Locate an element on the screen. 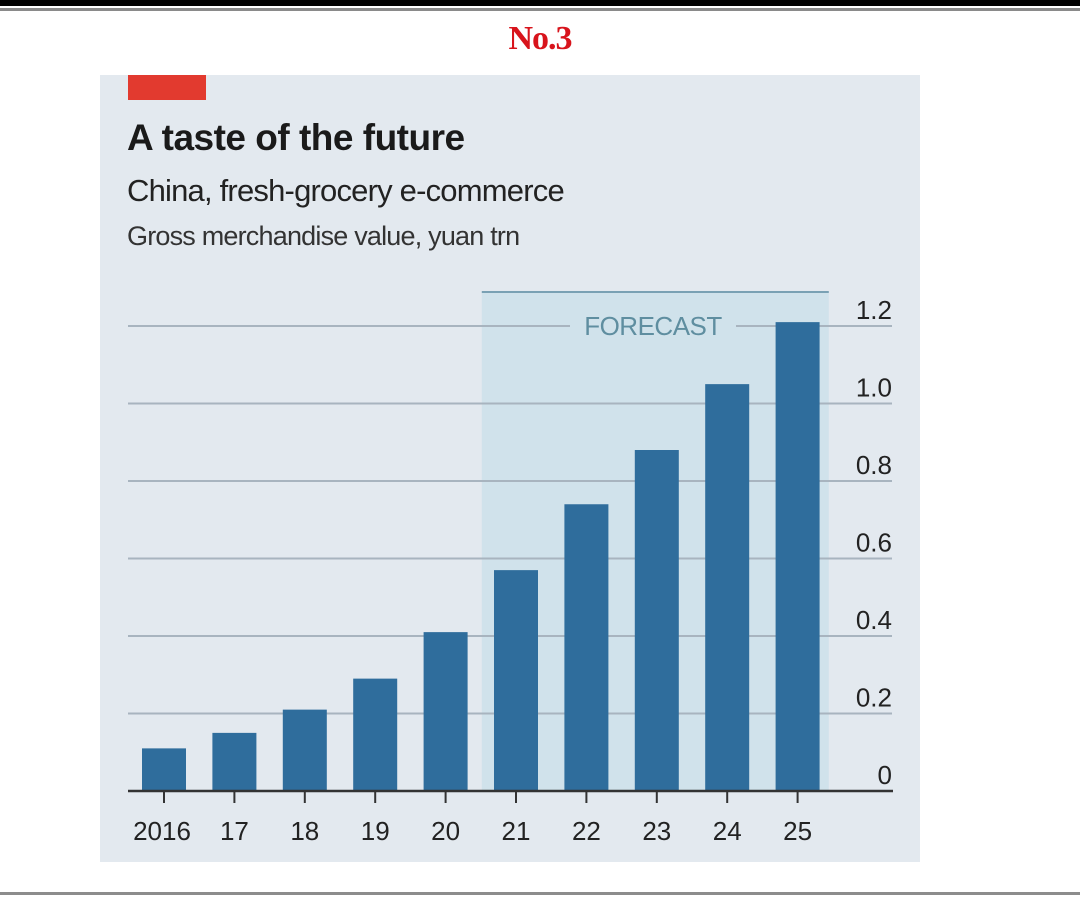 Image resolution: width=1080 pixels, height=897 pixels. x-tick-label: 23 is located at coordinates (656, 831).